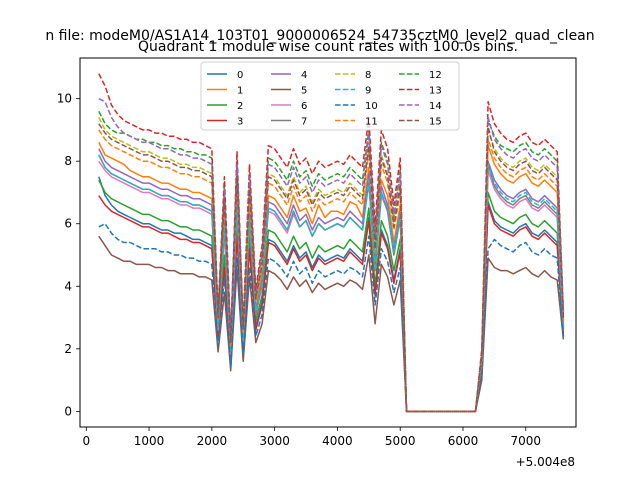 The height and width of the screenshot is (484, 640). What do you see at coordinates (545, 462) in the screenshot?
I see `x-axis-offset-label: +5.004e8` at bounding box center [545, 462].